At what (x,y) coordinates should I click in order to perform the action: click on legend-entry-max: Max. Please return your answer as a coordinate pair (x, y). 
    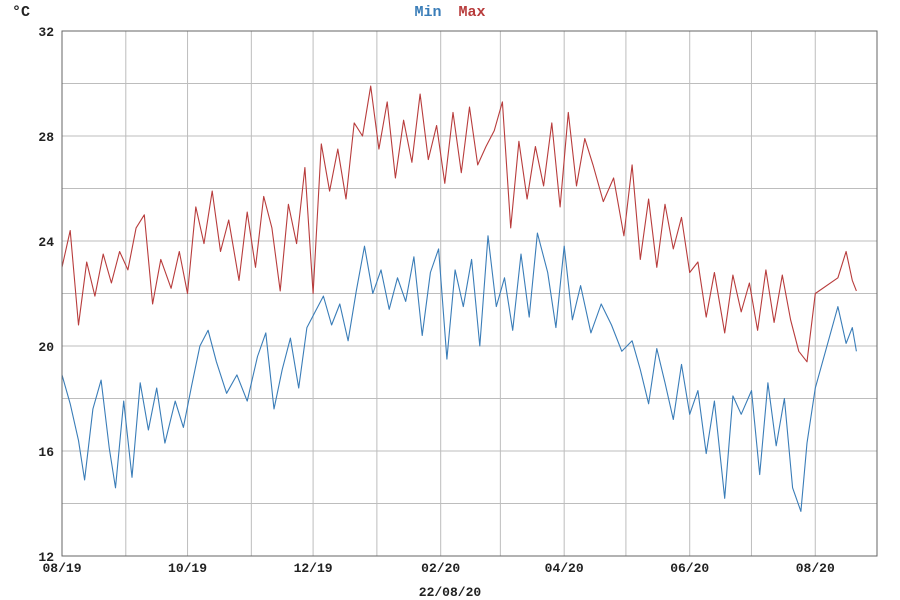
    Looking at the image, I should click on (472, 12).